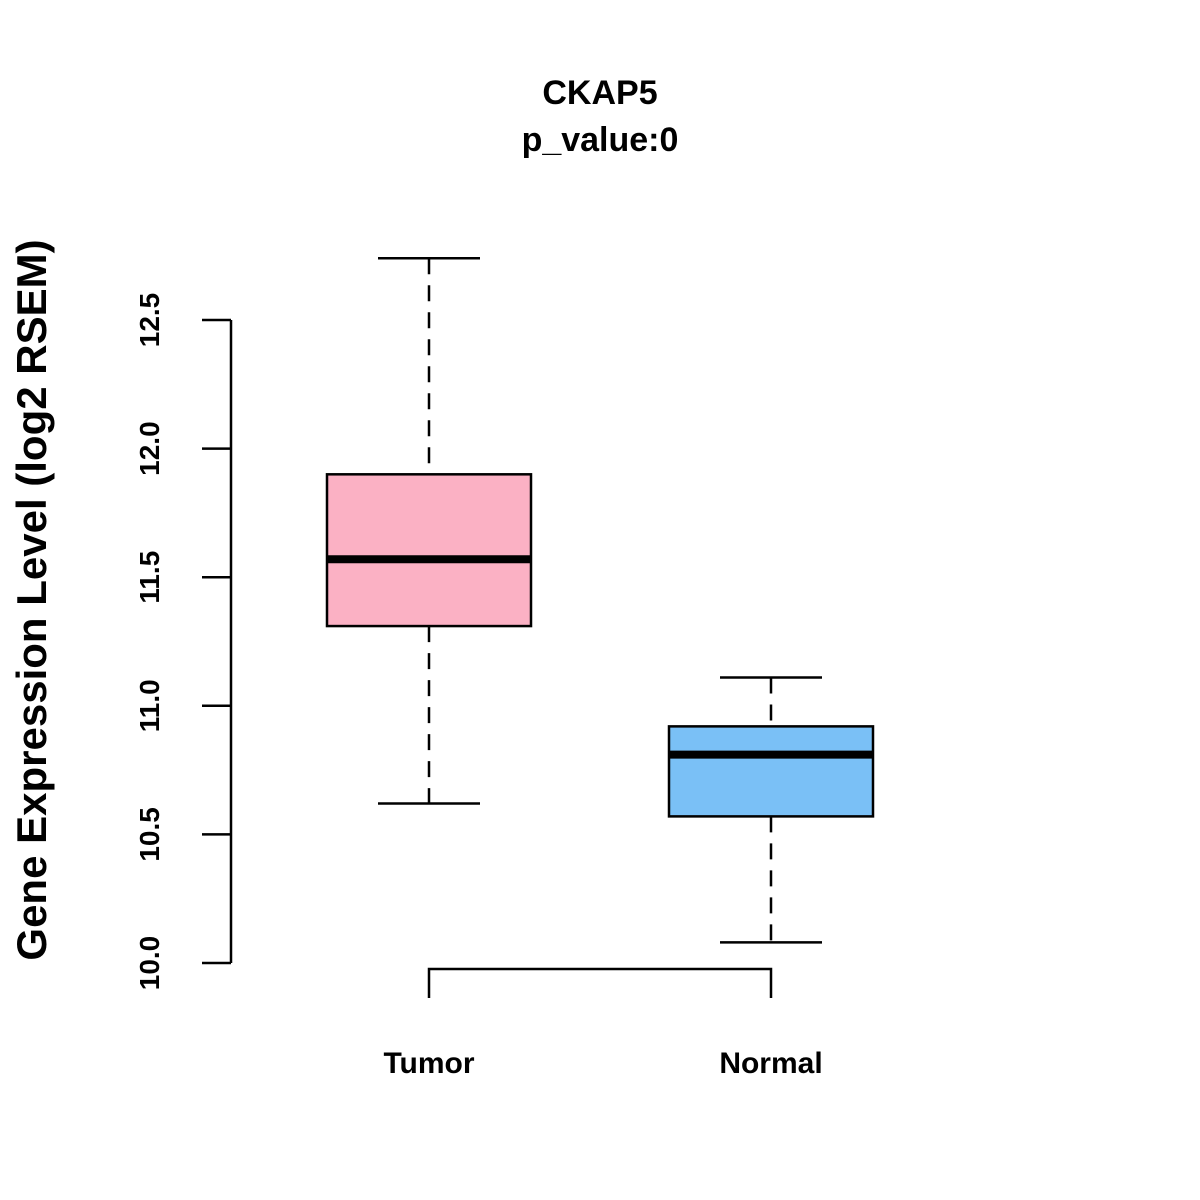 The height and width of the screenshot is (1200, 1200). I want to click on y-tick-label: 10.0, so click(149, 963).